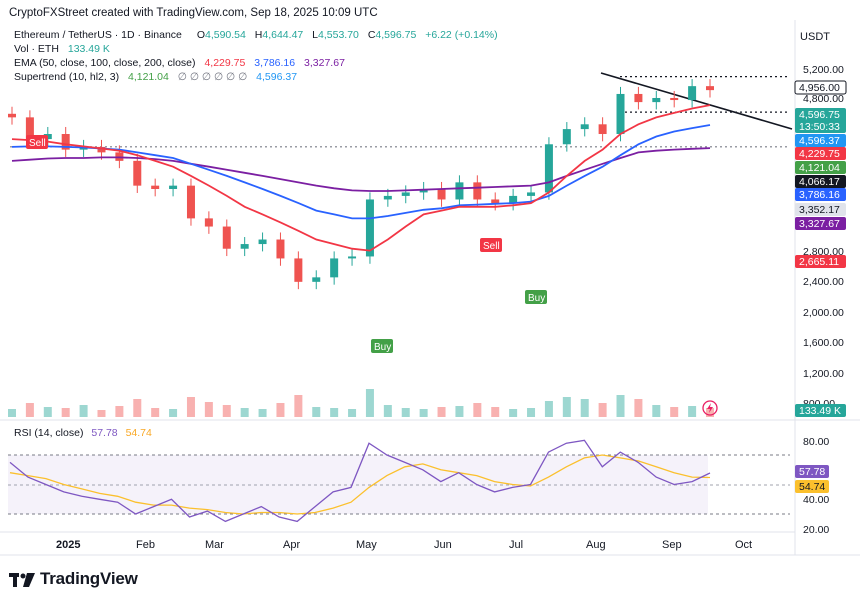  I want to click on svg-text: 57.78, so click(812, 472).